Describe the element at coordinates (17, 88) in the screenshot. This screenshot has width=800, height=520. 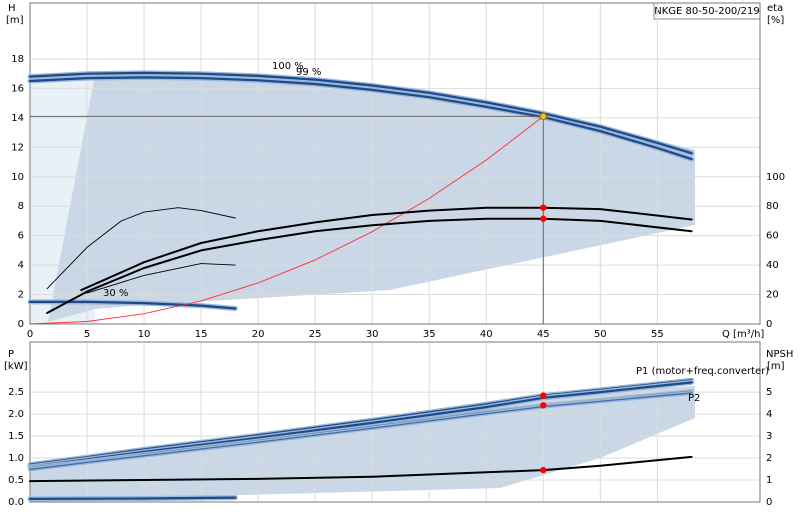
I see `y-tick-label: 16` at that location.